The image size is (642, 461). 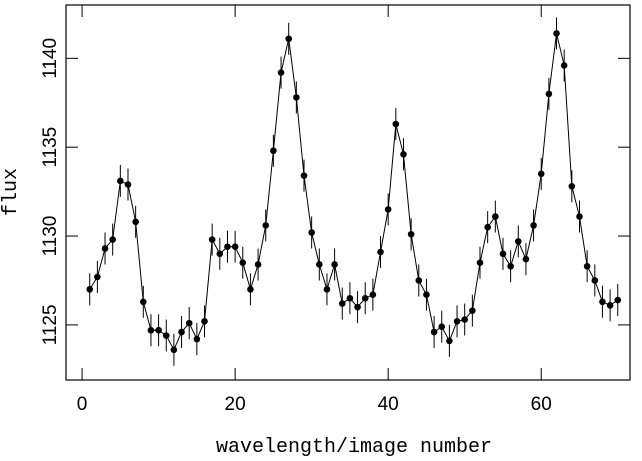 I want to click on x-axis-label: wavelength/image number, so click(x=354, y=447).